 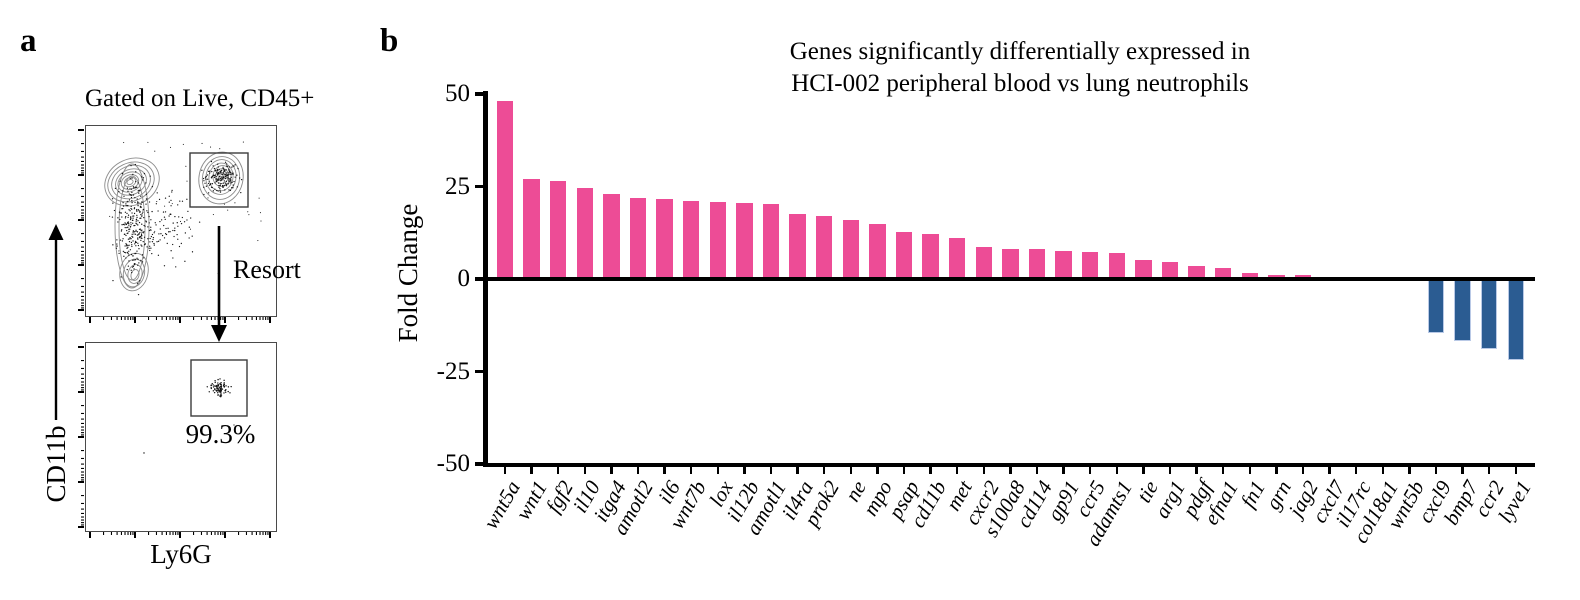 I want to click on bar-prok2, so click(x=824, y=247).